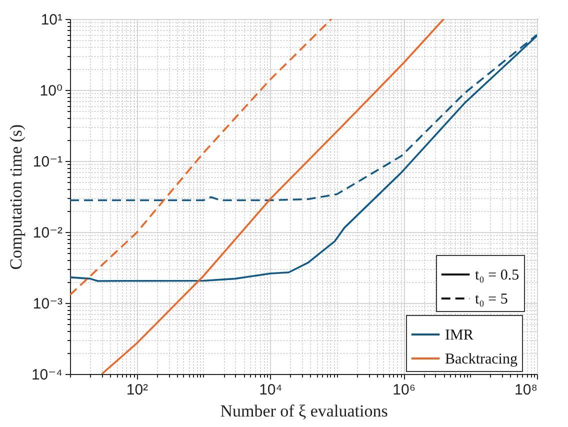 This screenshot has height=427, width=568. What do you see at coordinates (526, 390) in the screenshot?
I see `x-tick-label: 10⁸` at bounding box center [526, 390].